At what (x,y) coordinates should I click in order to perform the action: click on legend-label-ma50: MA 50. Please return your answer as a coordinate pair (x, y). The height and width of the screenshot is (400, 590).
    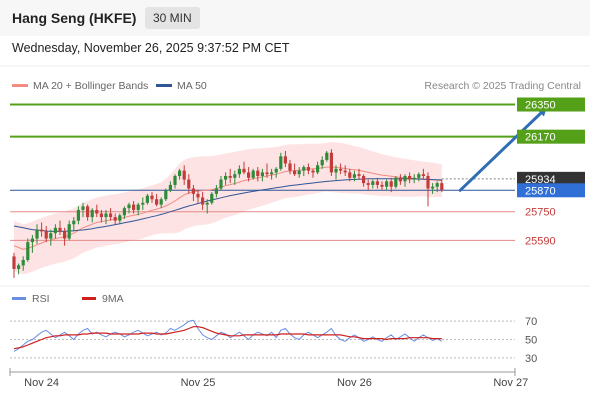
    Looking at the image, I should click on (192, 86).